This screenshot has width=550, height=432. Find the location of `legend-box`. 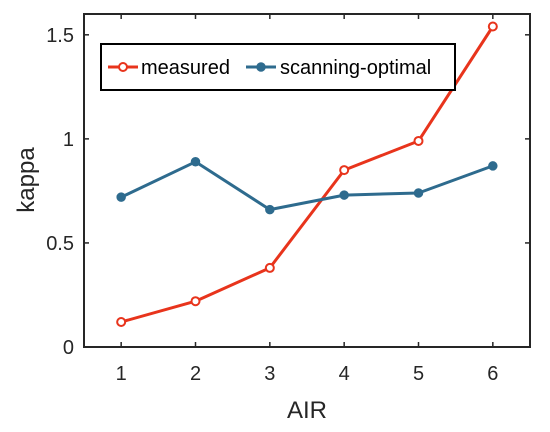

legend-box is located at coordinates (278, 67).